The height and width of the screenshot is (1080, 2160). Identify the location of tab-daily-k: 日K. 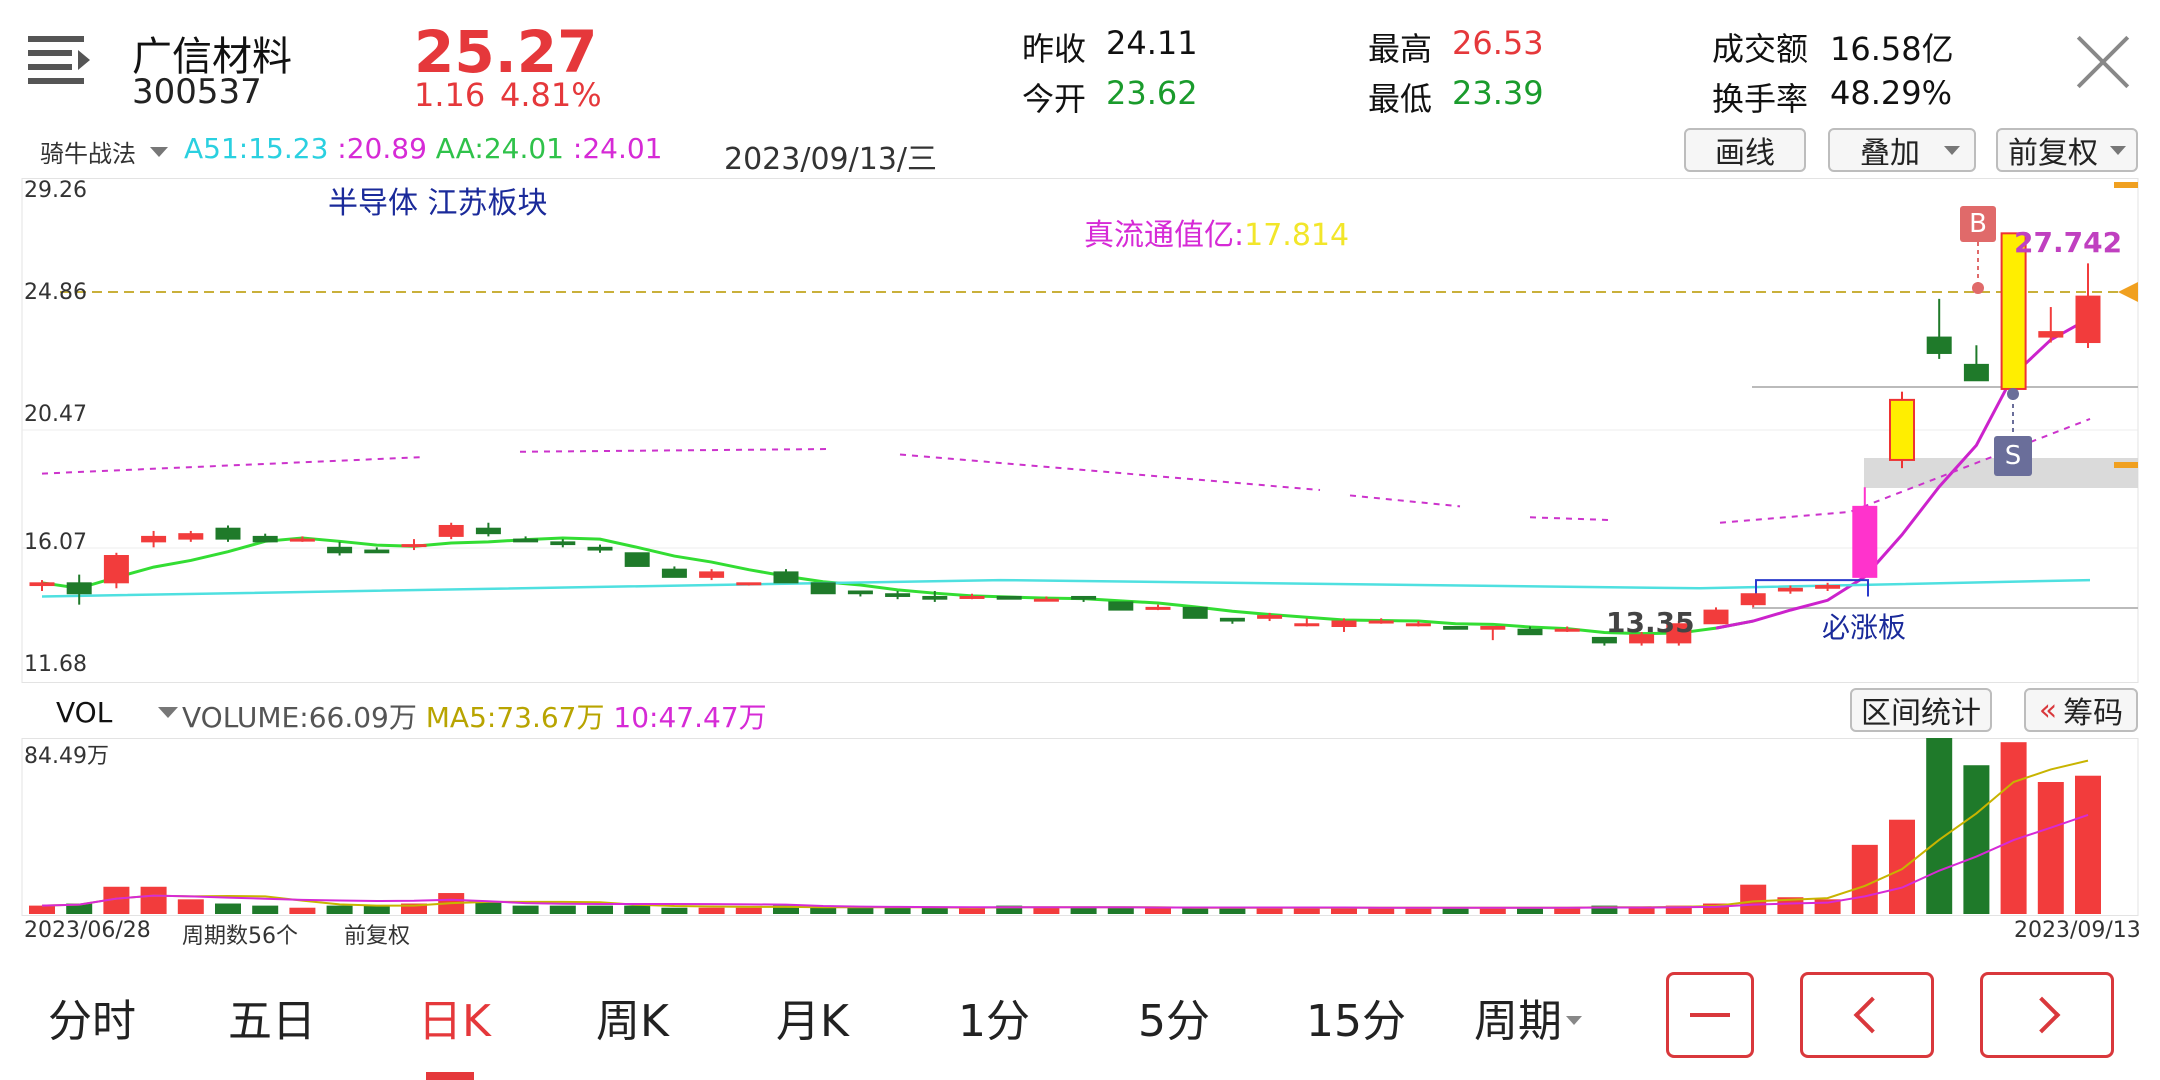
(454, 1021).